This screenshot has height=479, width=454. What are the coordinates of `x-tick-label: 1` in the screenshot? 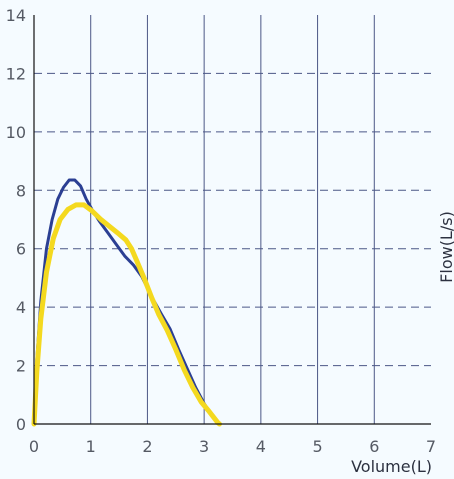 It's located at (91, 446).